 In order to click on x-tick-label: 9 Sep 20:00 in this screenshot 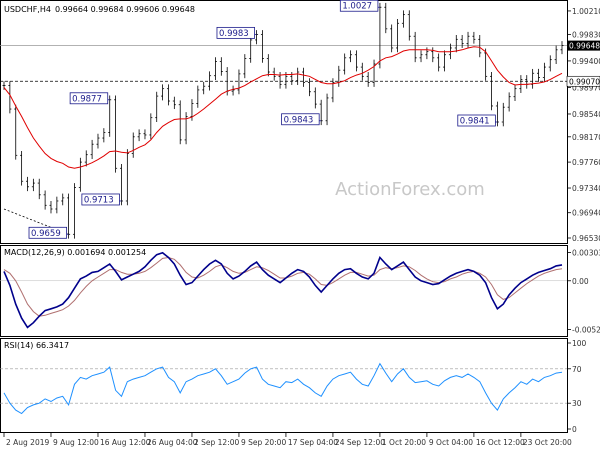, I will do `click(264, 442)`.